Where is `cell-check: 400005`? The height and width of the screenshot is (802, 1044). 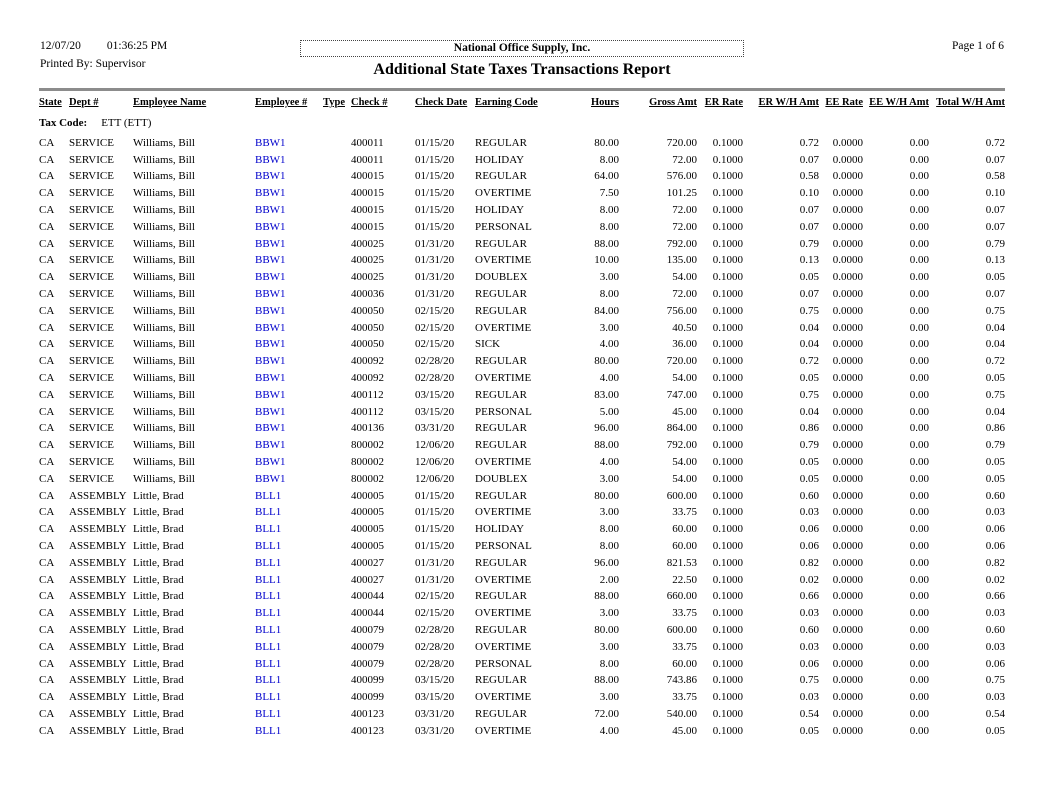
cell-check: 400005 is located at coordinates (367, 529).